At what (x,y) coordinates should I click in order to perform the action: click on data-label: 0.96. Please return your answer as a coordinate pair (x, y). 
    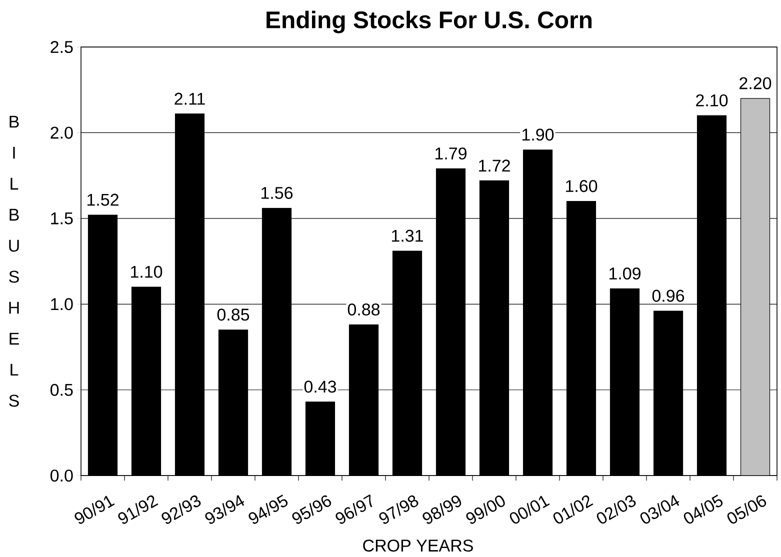
    Looking at the image, I should click on (668, 296).